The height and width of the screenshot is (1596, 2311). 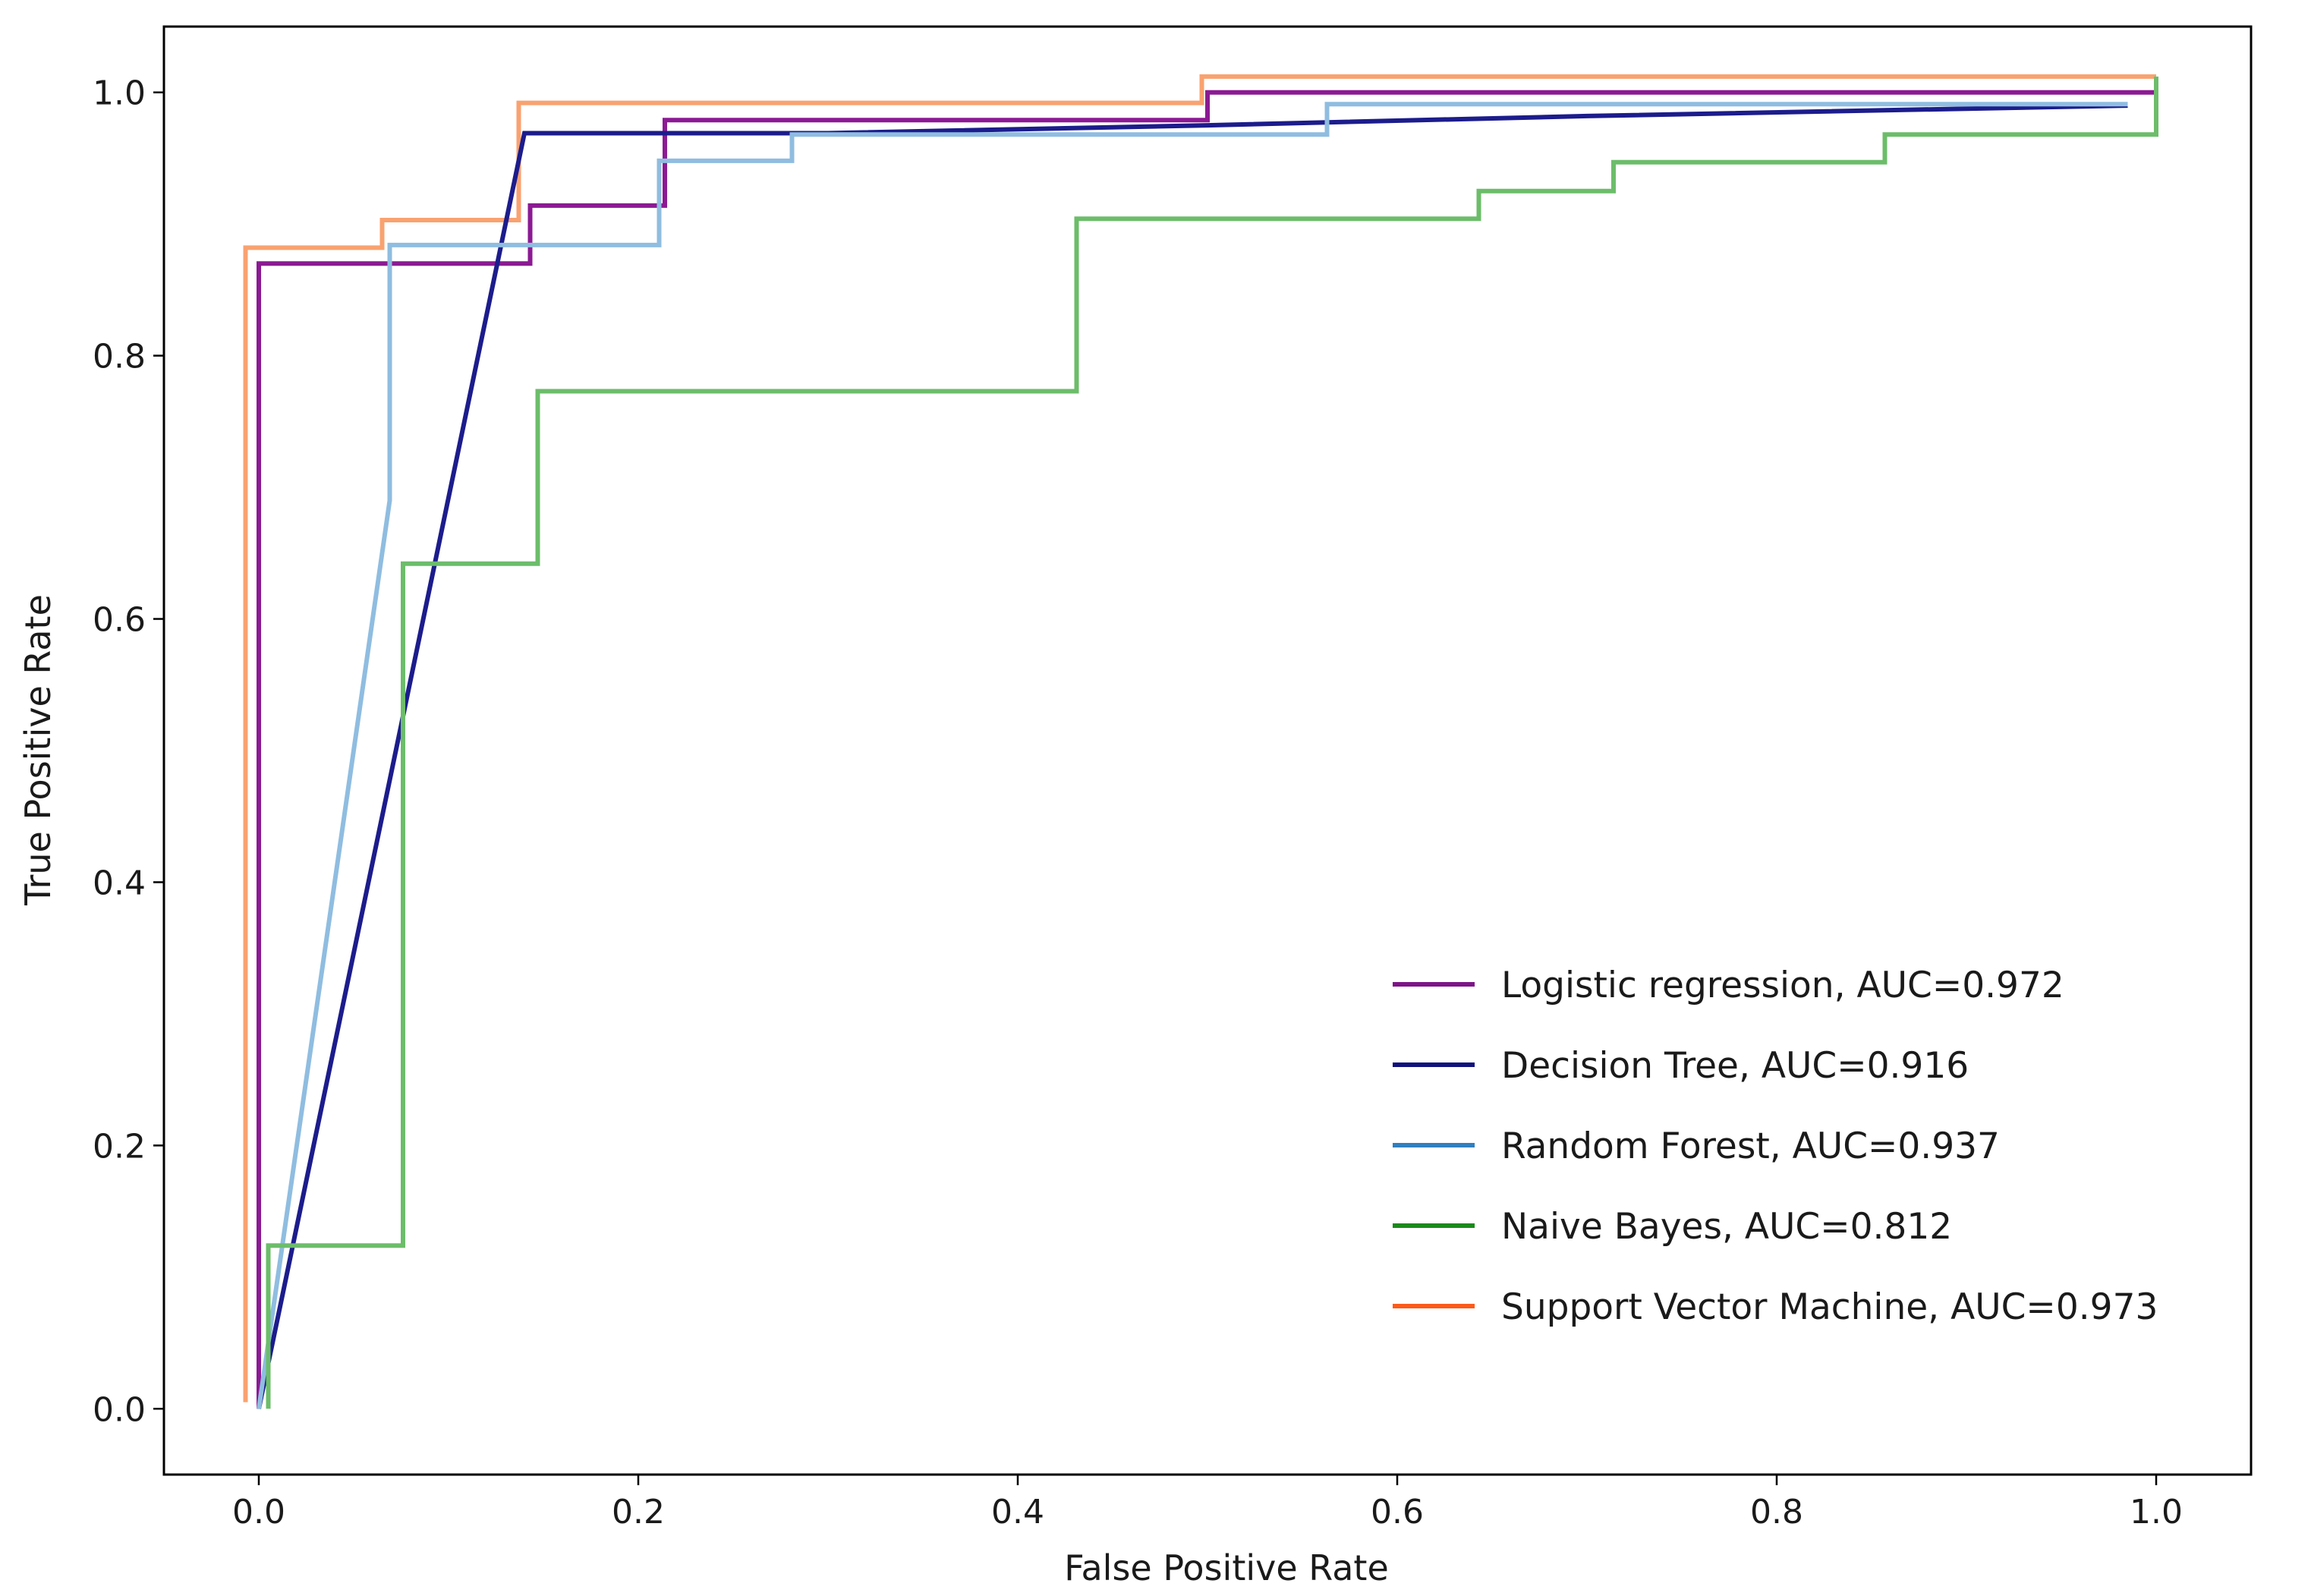 What do you see at coordinates (37, 750) in the screenshot?
I see `y-axis-label: True Positive Rate` at bounding box center [37, 750].